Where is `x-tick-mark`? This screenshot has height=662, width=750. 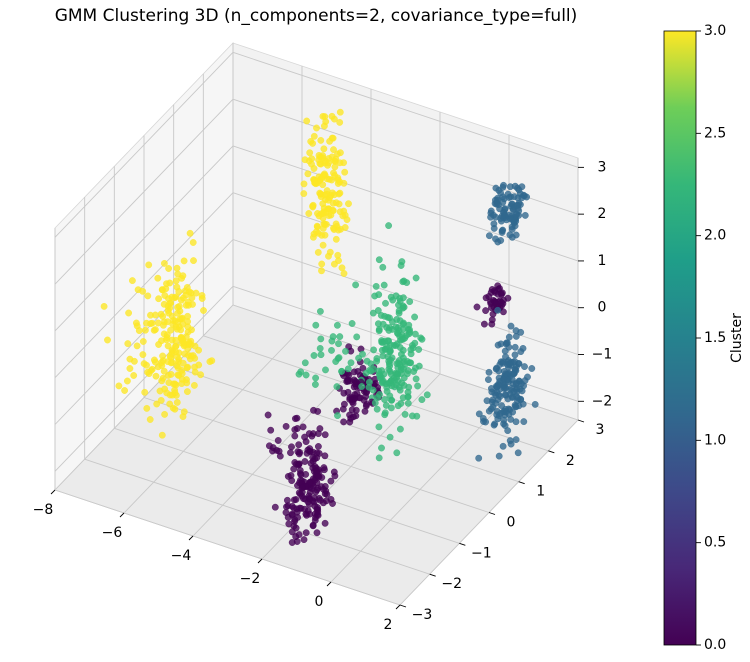
x-tick-mark is located at coordinates (191, 538).